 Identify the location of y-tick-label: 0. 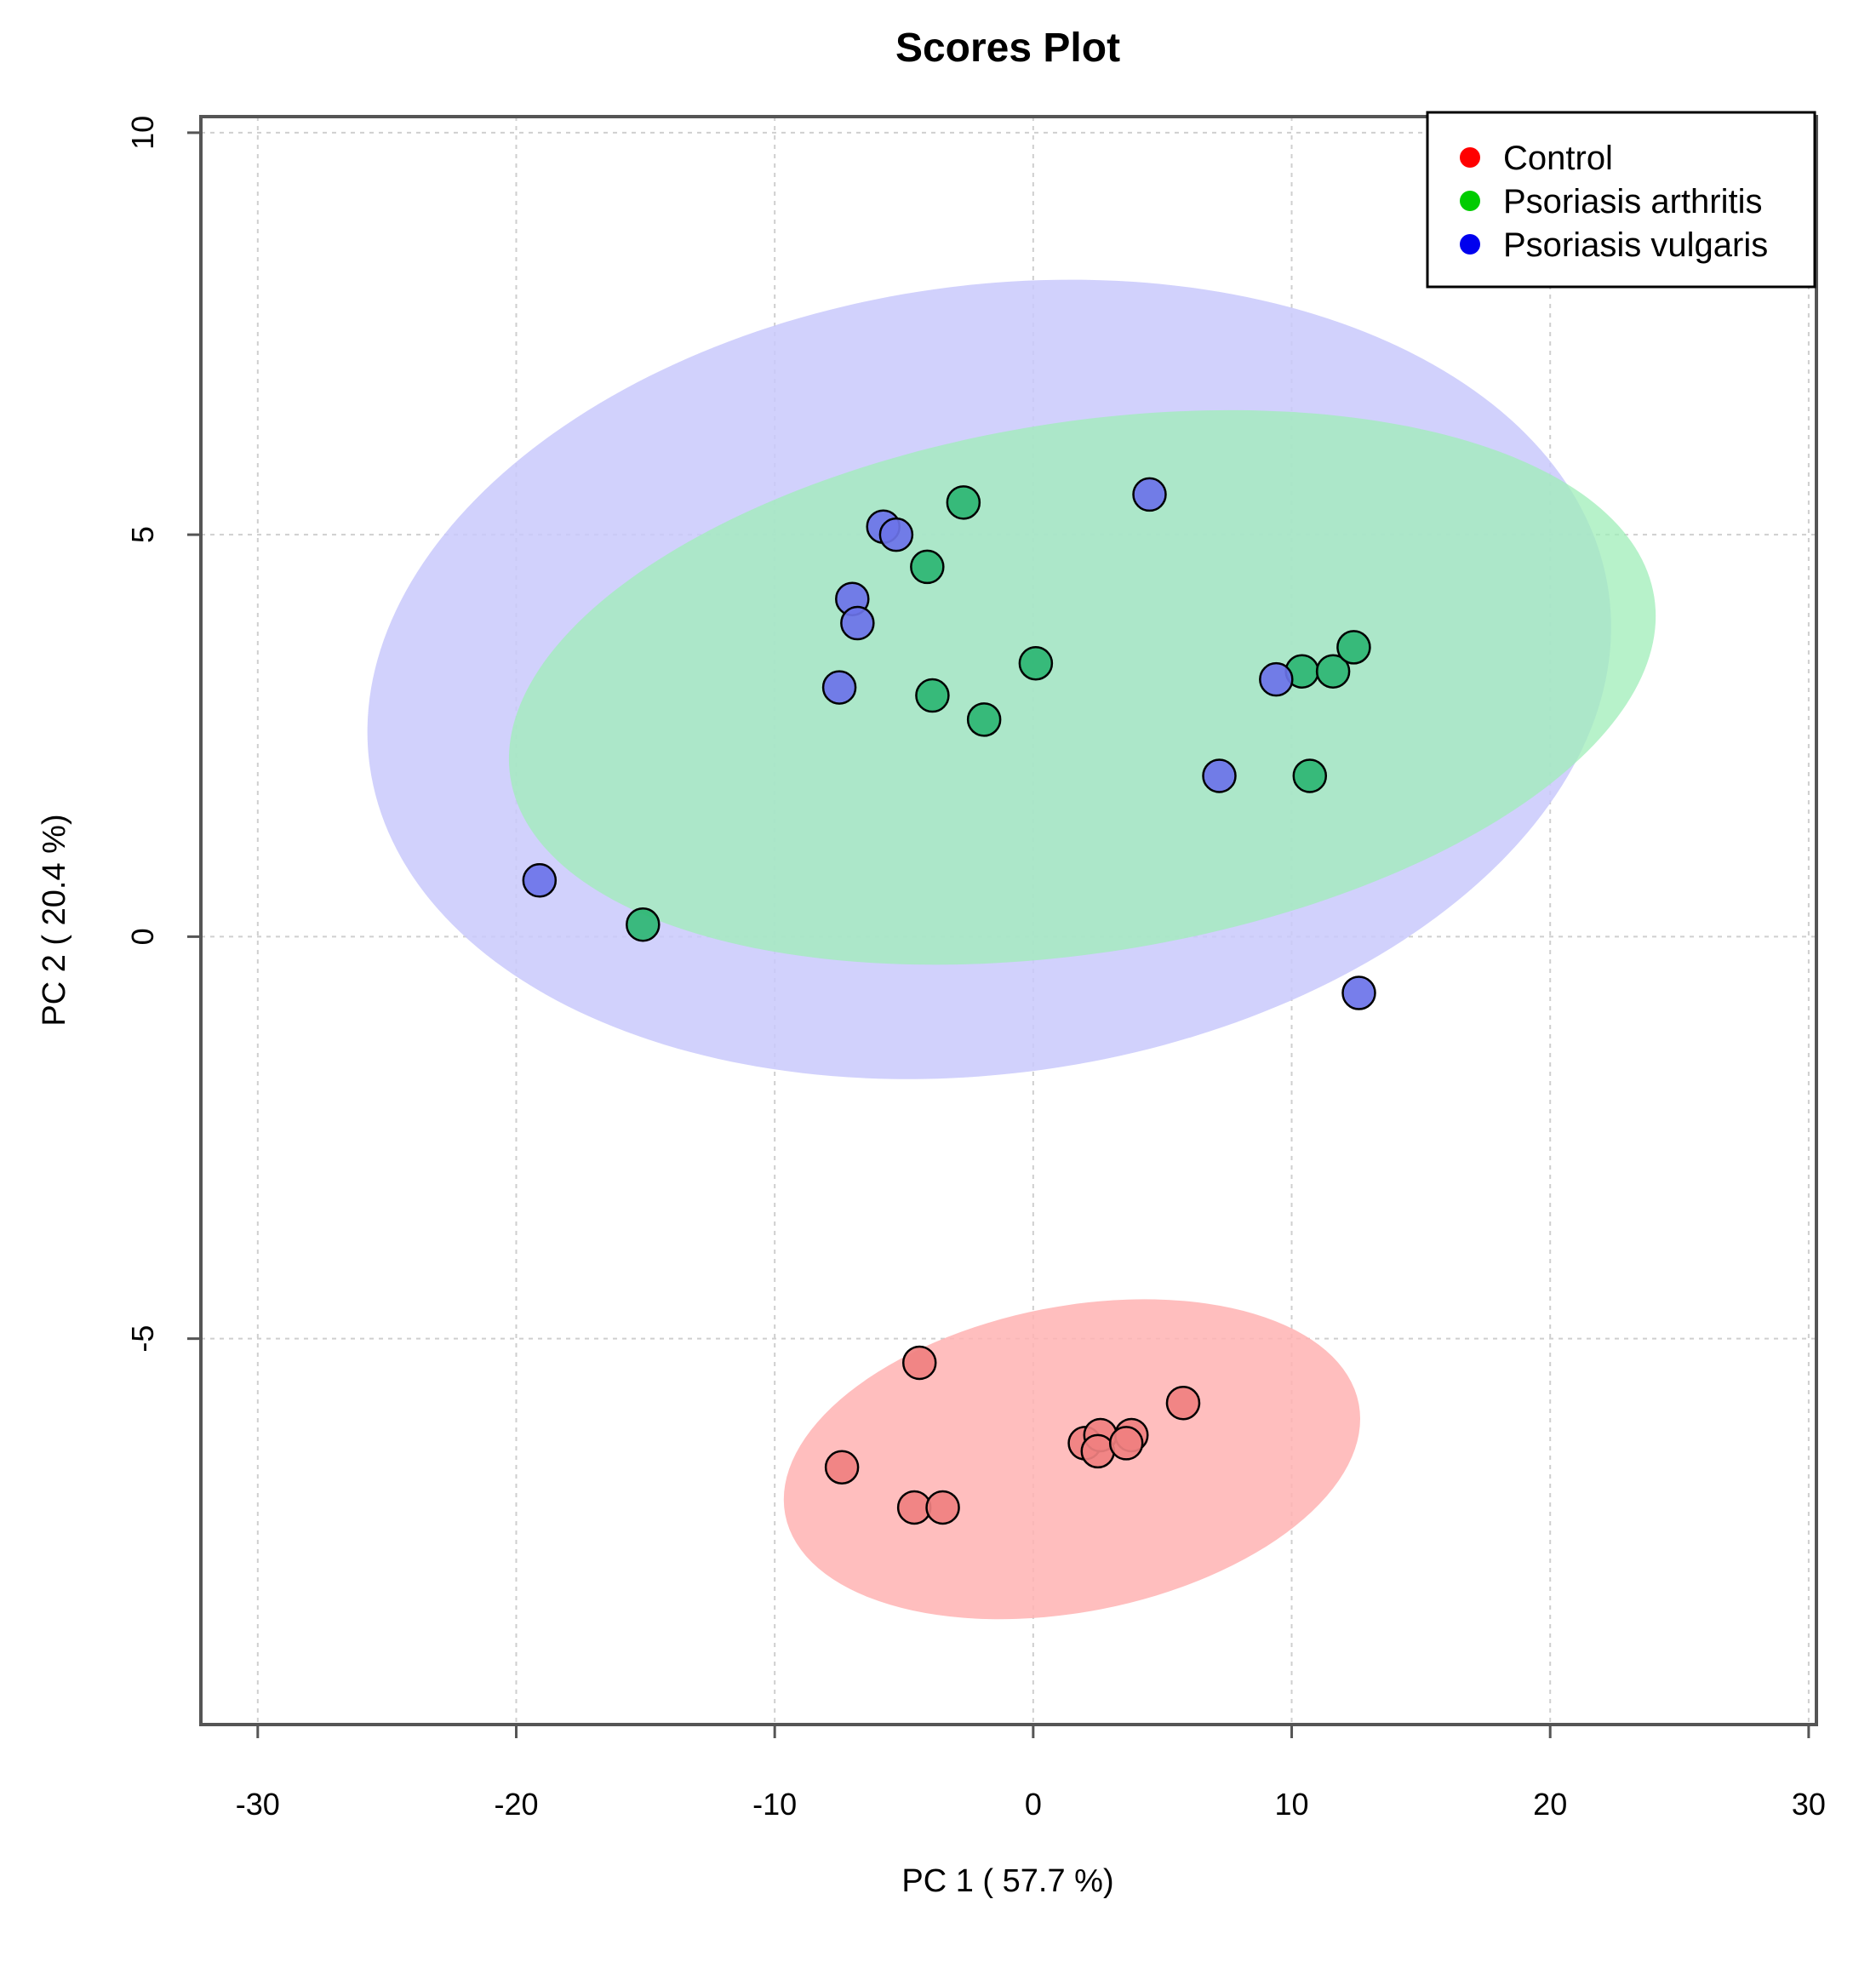
(142, 937).